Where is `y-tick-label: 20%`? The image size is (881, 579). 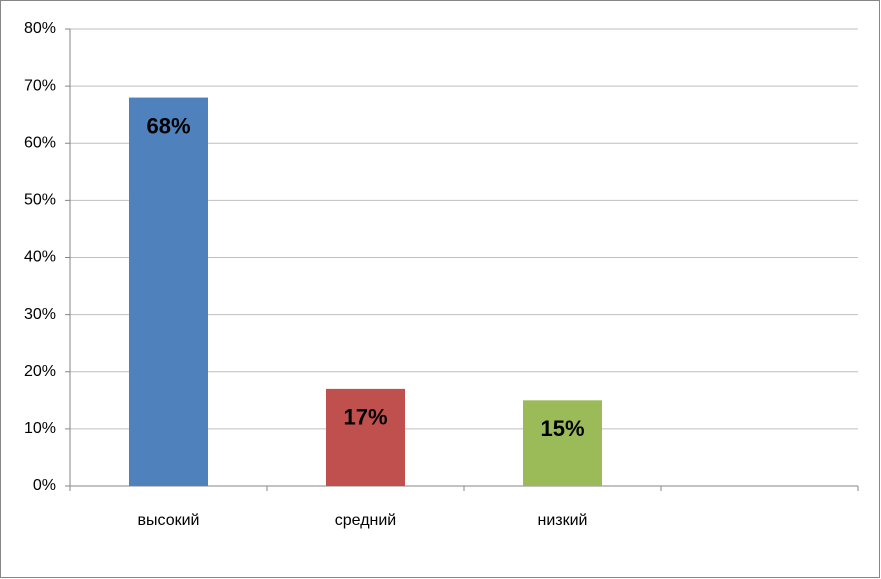
y-tick-label: 20% is located at coordinates (40, 371).